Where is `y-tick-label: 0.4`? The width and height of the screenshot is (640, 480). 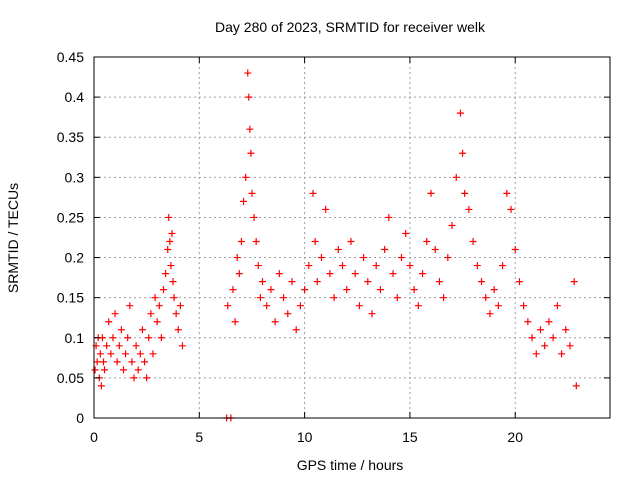 y-tick-label: 0.4 is located at coordinates (75, 97).